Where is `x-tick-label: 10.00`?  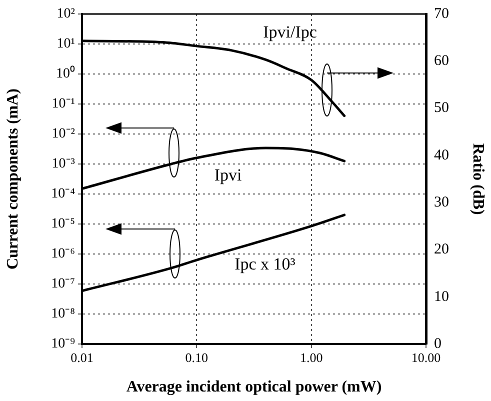
x-tick-label: 10.00 is located at coordinates (426, 358).